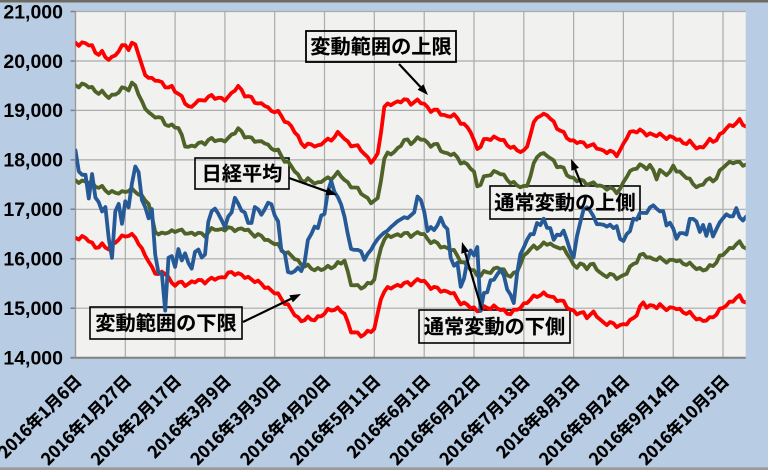  Describe the element at coordinates (33, 62) in the screenshot. I see `svg-text: 20,000` at that location.